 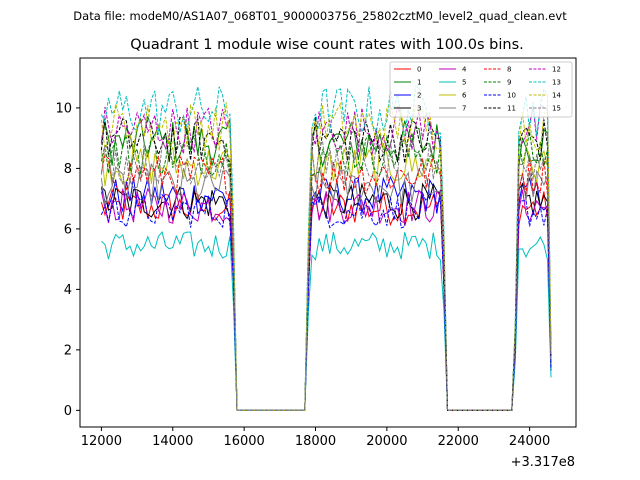 What do you see at coordinates (419, 109) in the screenshot?
I see `legend-label-3: 3` at bounding box center [419, 109].